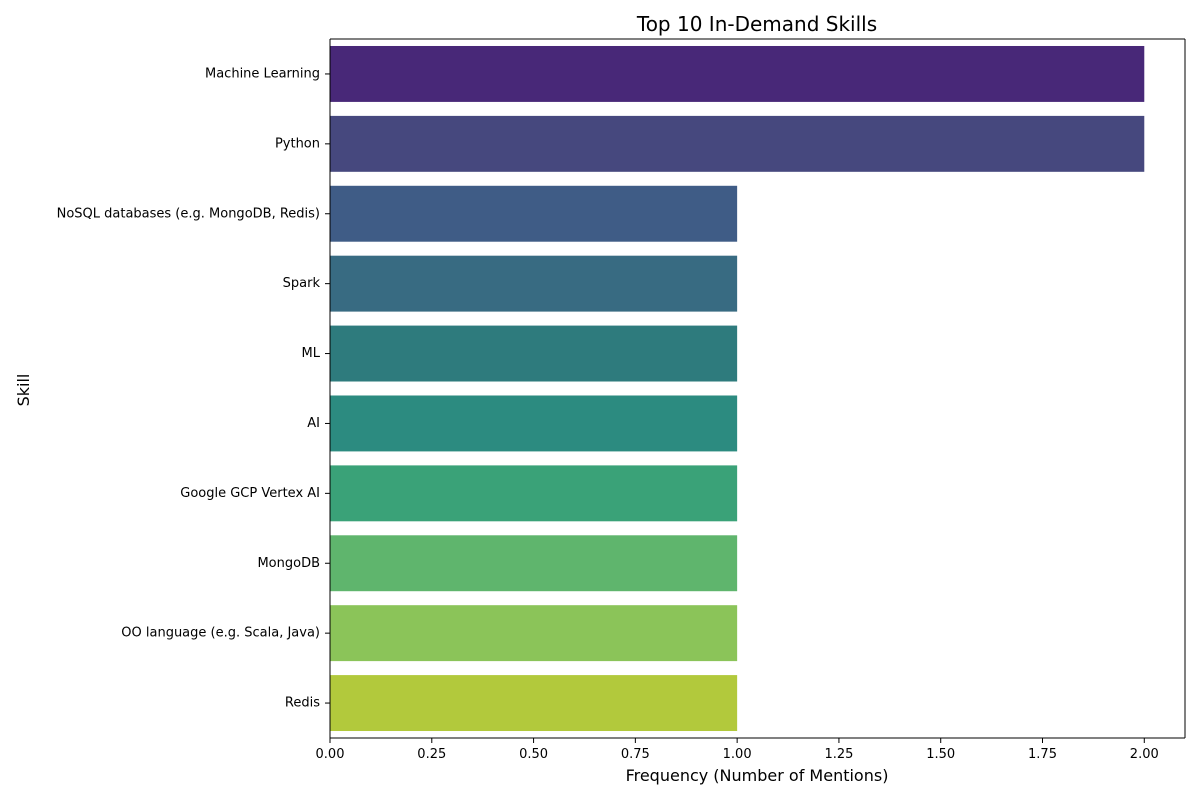 The width and height of the screenshot is (1200, 800). I want to click on y-tick-label: ML, so click(311, 353).